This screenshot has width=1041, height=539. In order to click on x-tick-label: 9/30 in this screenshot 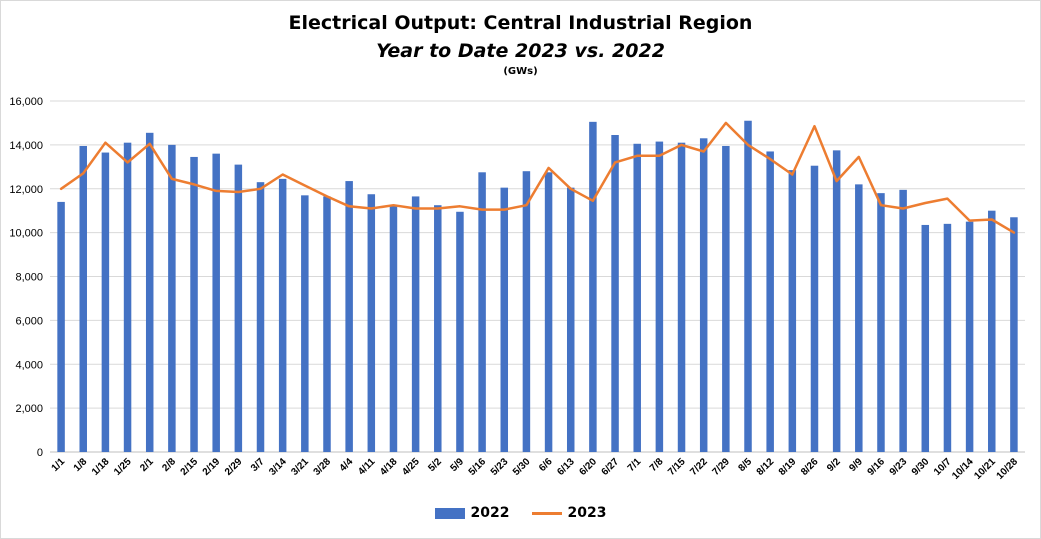, I will do `click(921, 467)`.